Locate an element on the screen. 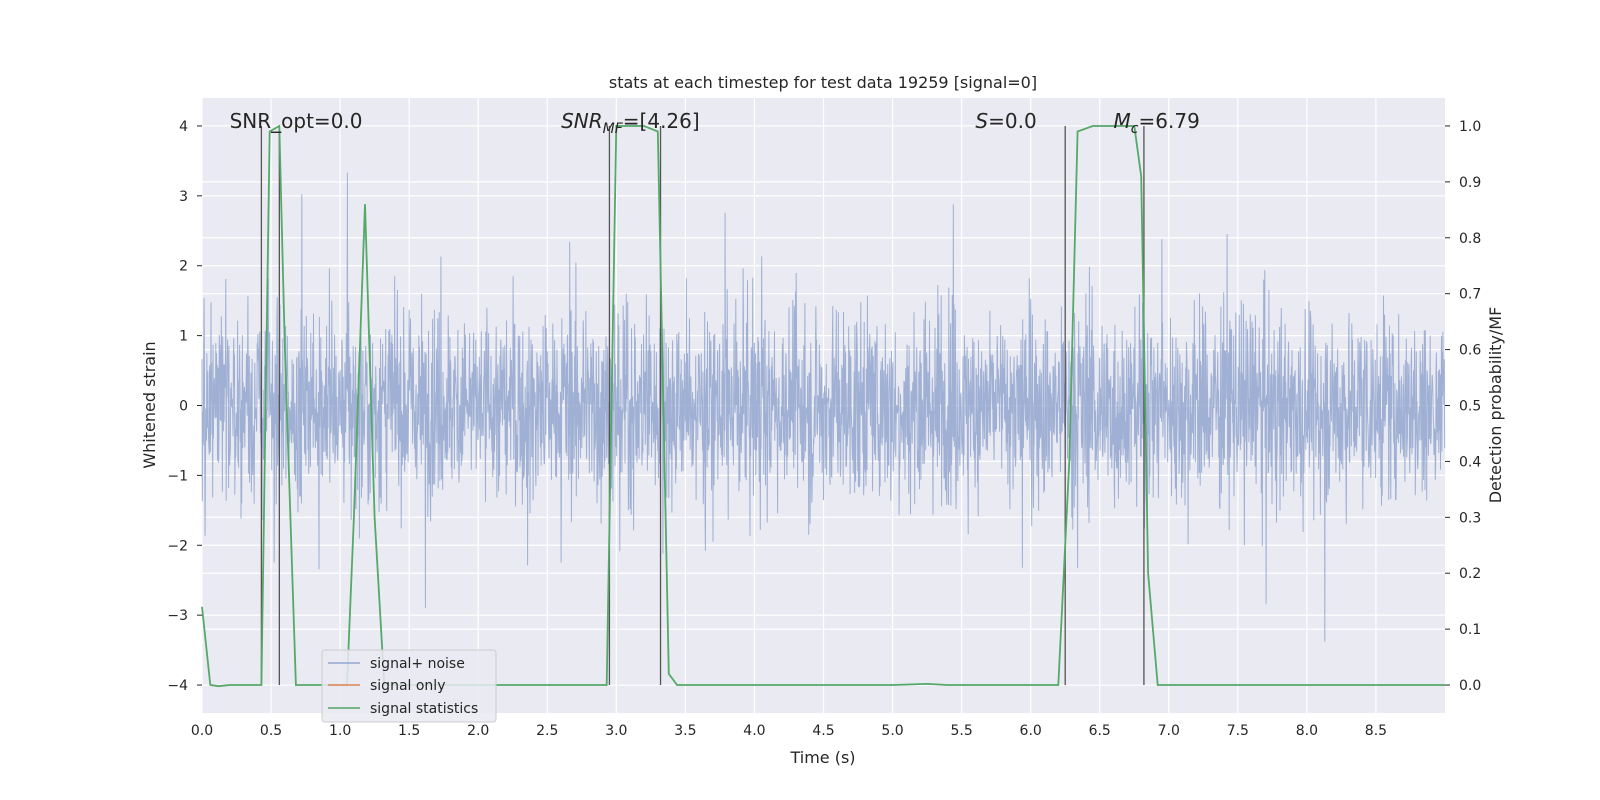  legend-label-signal-noise: signal+ noise is located at coordinates (417, 664).